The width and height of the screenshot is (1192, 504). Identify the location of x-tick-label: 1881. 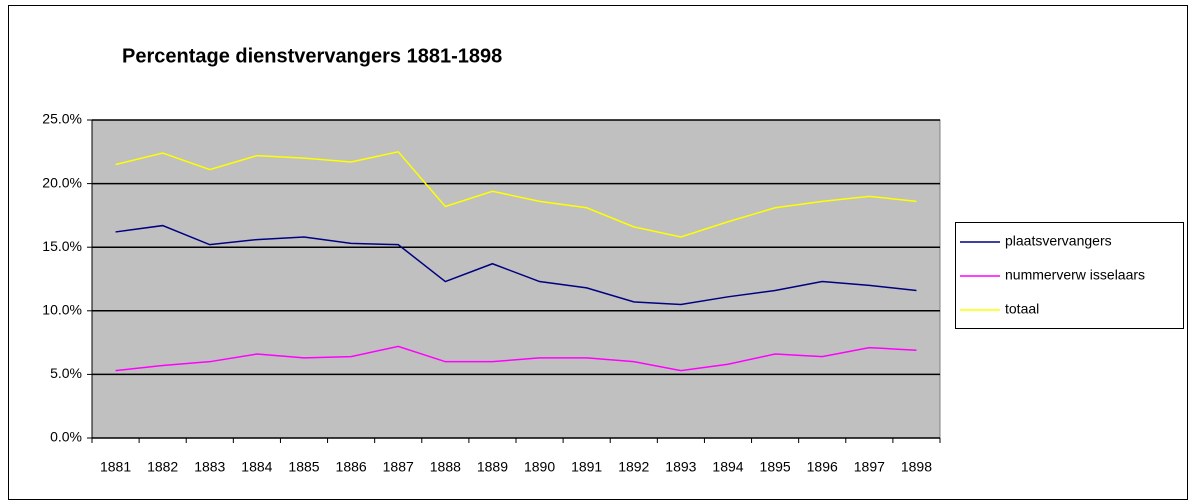
(115, 467).